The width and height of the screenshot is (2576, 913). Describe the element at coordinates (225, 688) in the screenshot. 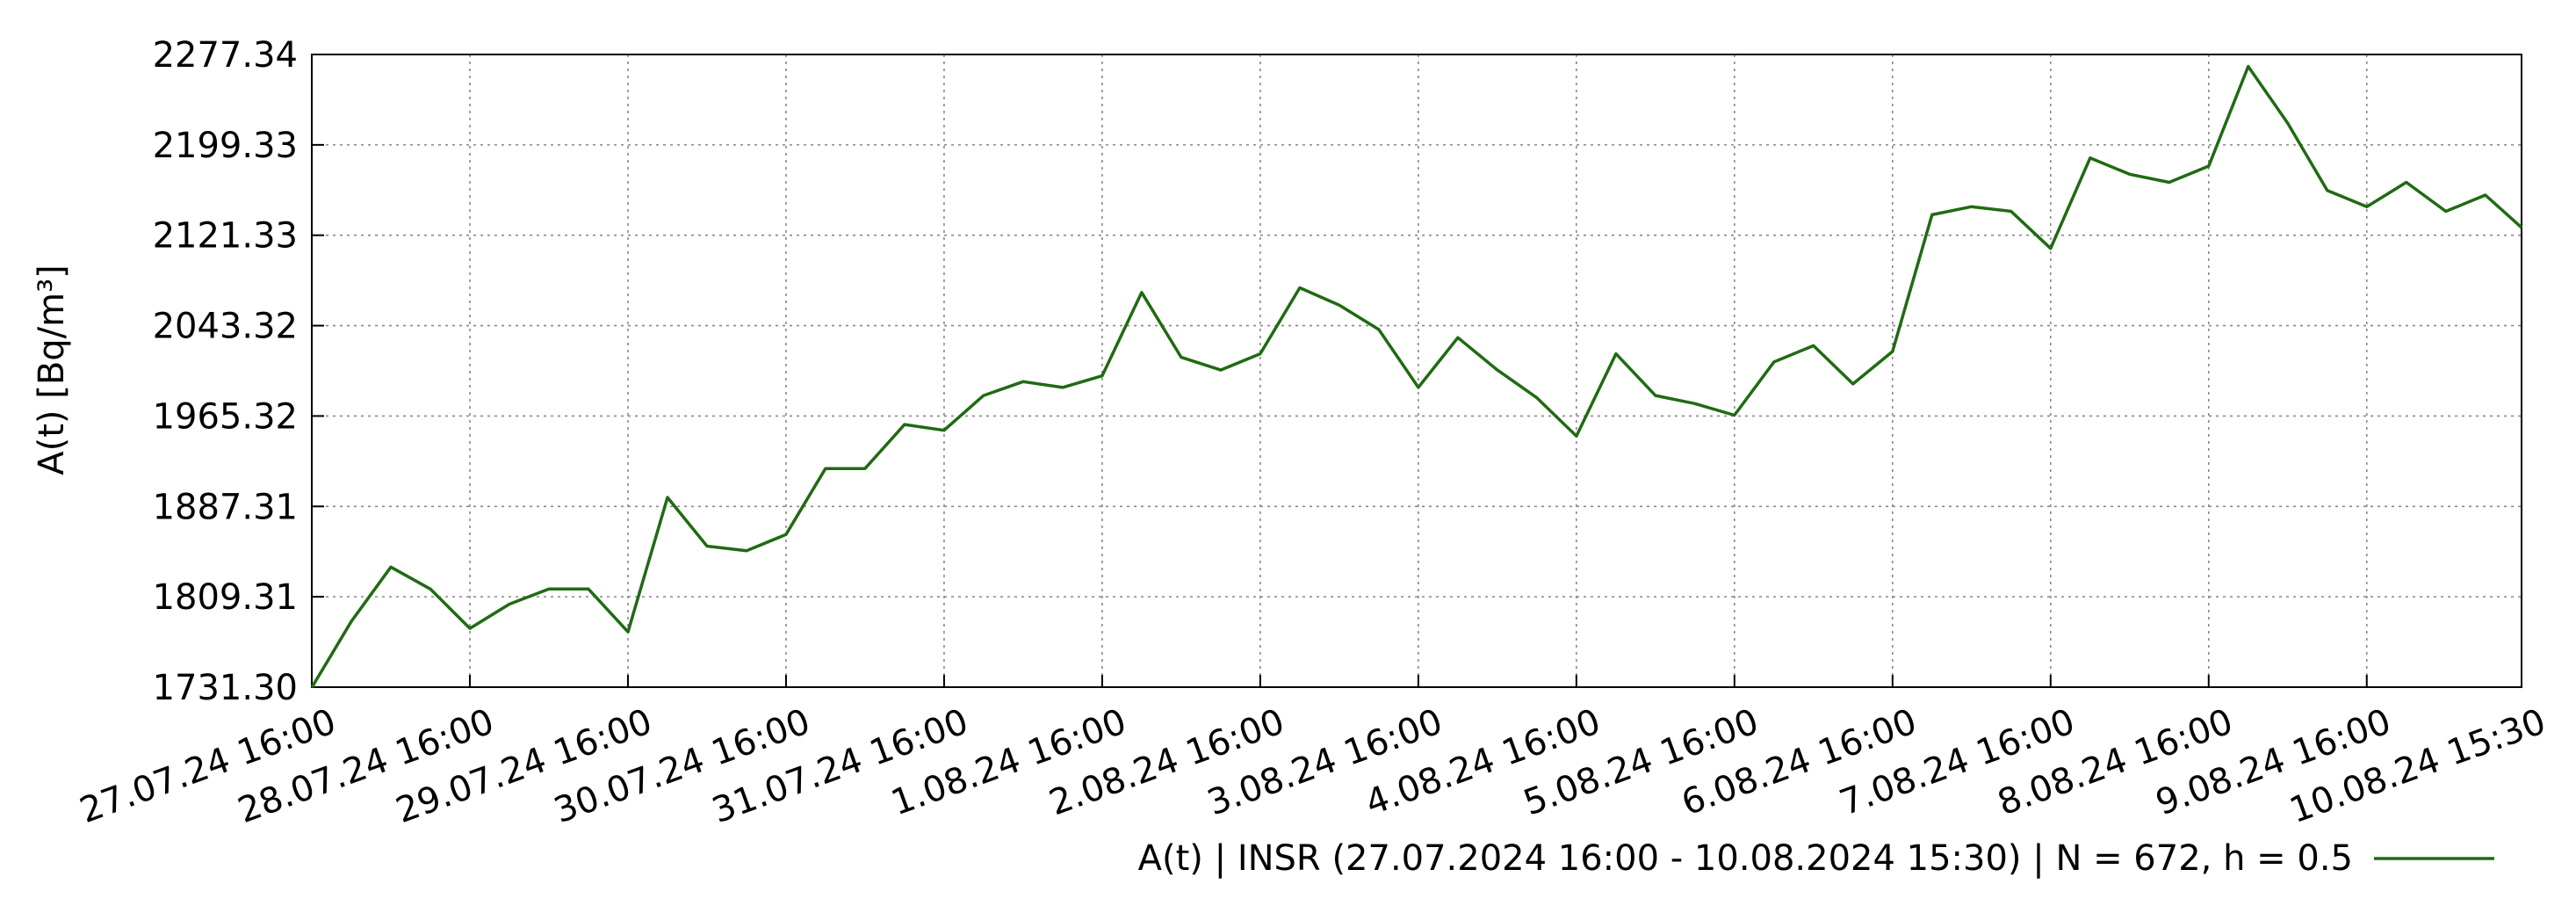

I see `y-tick-label: 1731.30` at that location.